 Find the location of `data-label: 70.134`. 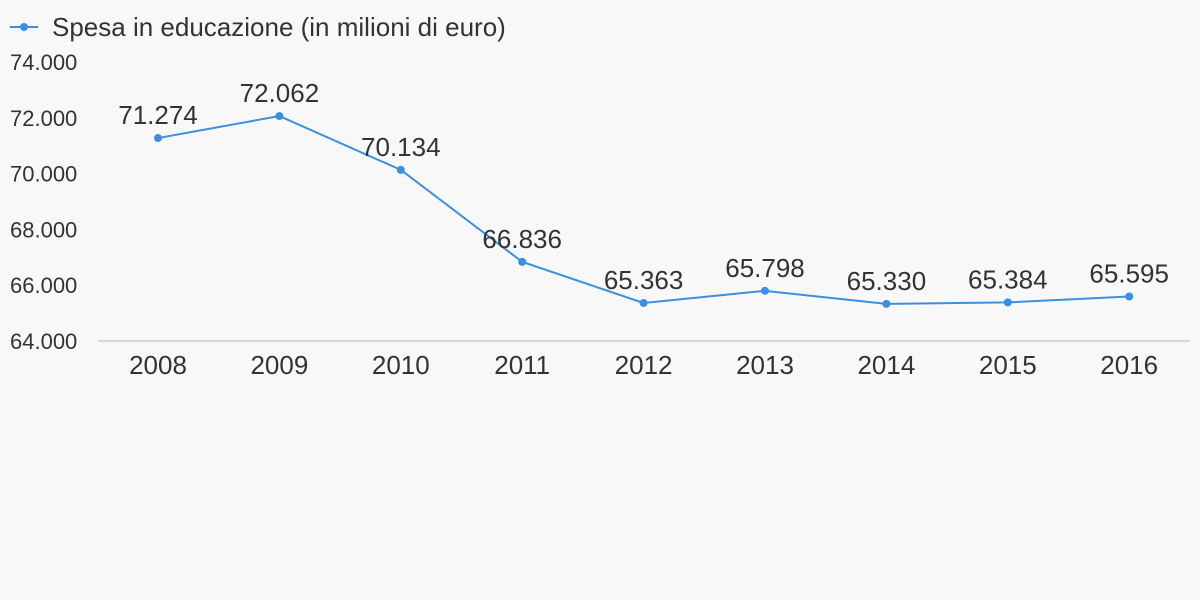

data-label: 70.134 is located at coordinates (401, 147).